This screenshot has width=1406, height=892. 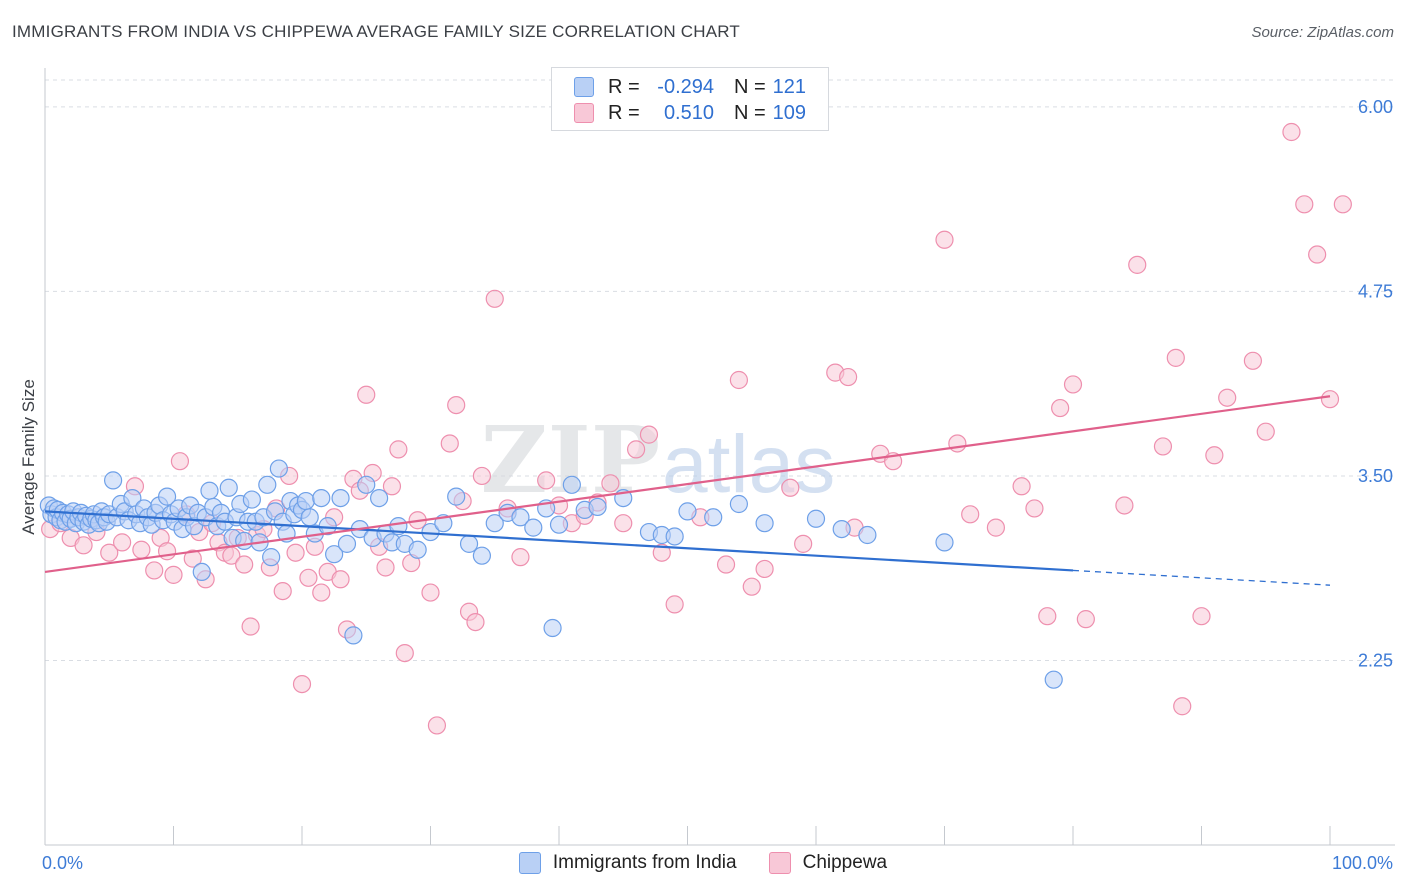 I want to click on y-tick-label: 3.50, so click(x=1375, y=476).